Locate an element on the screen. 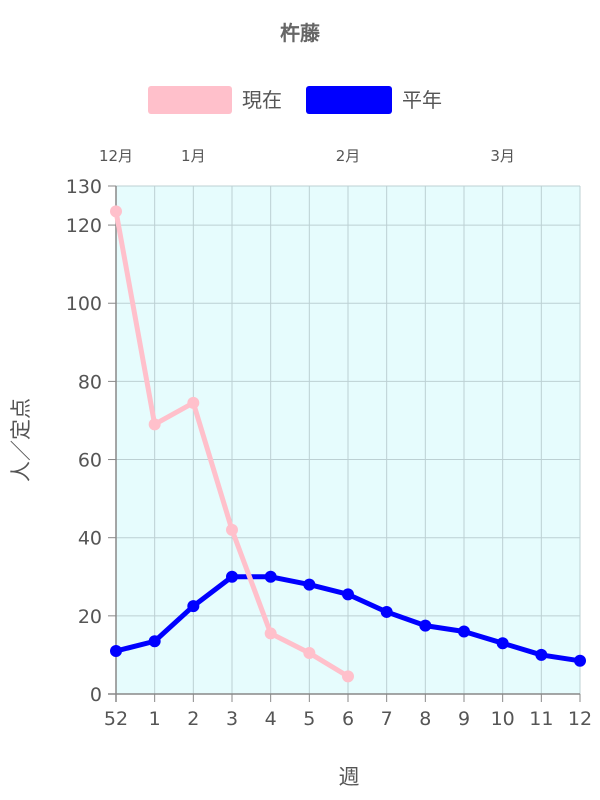 This screenshot has width=600, height=800. x-tick-label: 5 is located at coordinates (309, 719).